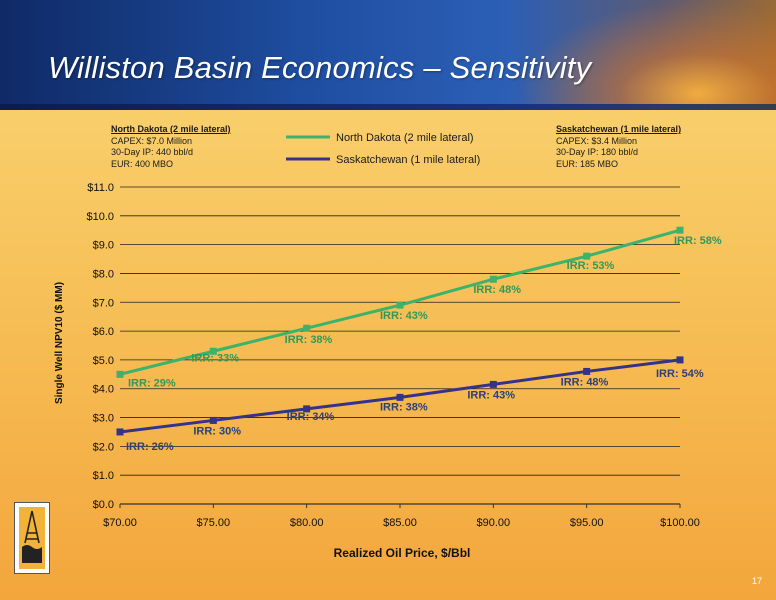  I want to click on saskatchewan-irr-label: IRR: 54%, so click(680, 374).